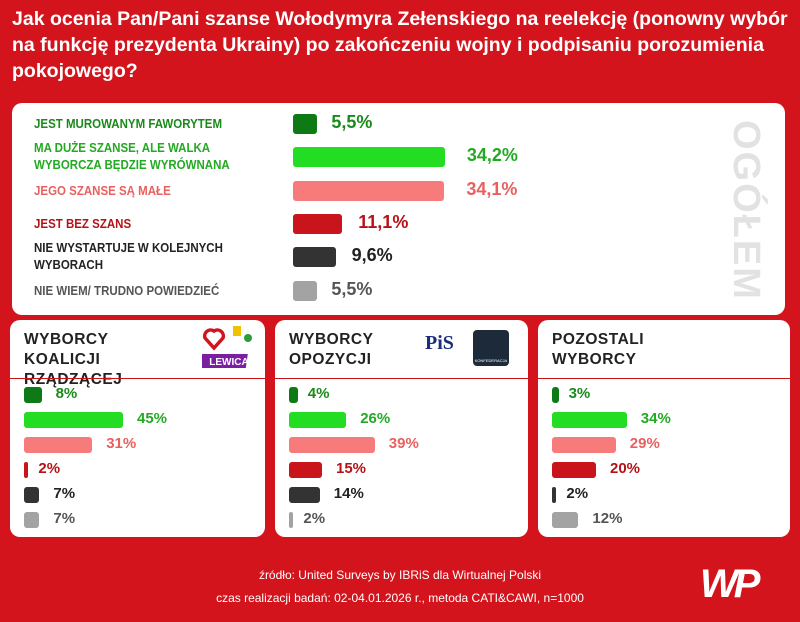  What do you see at coordinates (492, 155) in the screenshot?
I see `answer-value: 34,2%` at bounding box center [492, 155].